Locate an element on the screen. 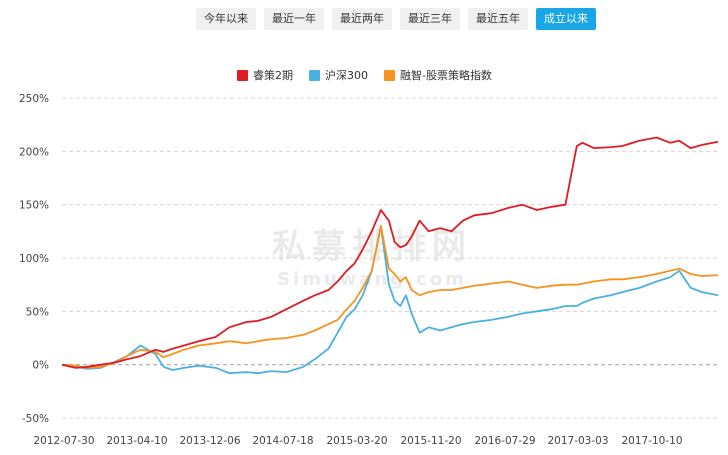 The height and width of the screenshot is (455, 728). range-5y-button: 最近五年 is located at coordinates (498, 19).